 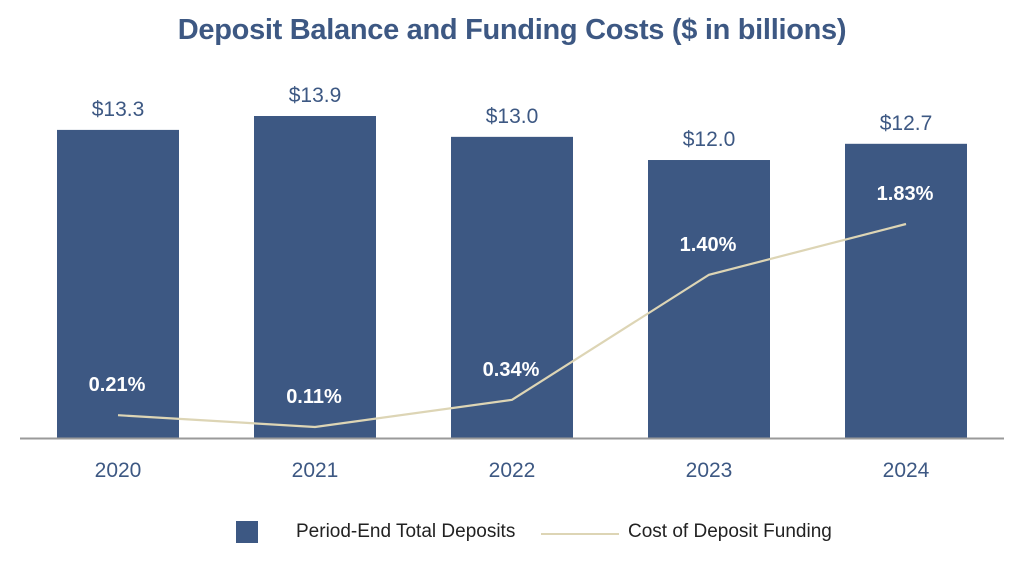 I want to click on legend-label-deposits: Period-End Total Deposits, so click(x=406, y=531).